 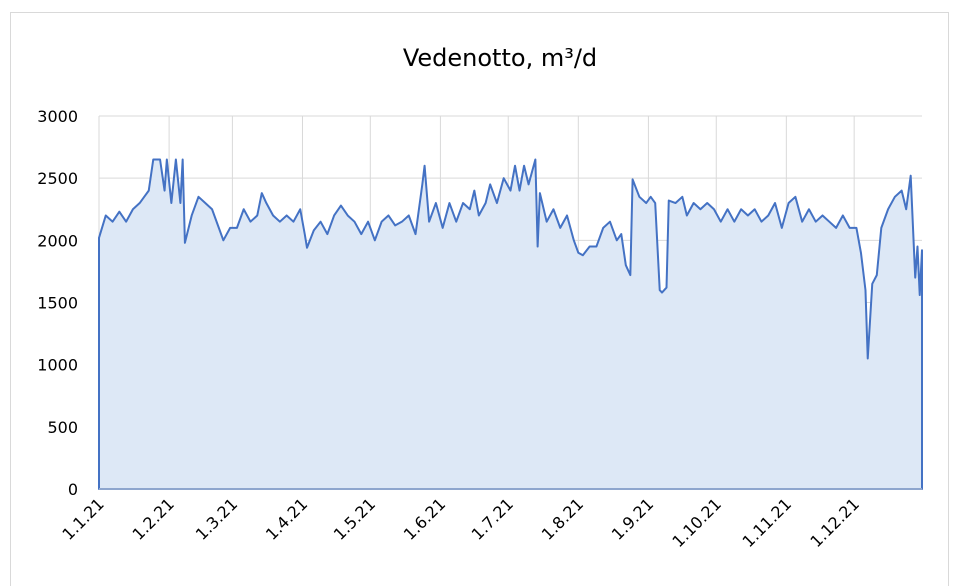 I want to click on y-tick-label: 3000, so click(x=57, y=116).